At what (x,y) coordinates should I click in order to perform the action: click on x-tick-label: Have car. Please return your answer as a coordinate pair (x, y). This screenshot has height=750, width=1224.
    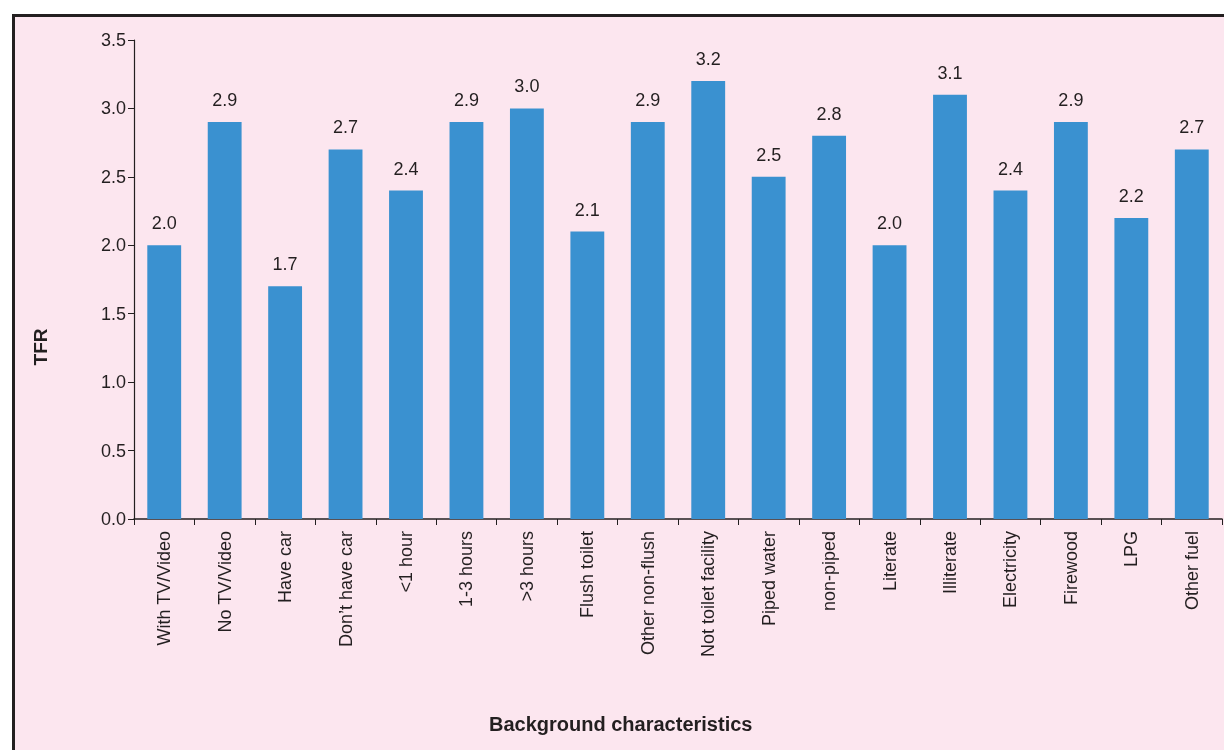
    Looking at the image, I should click on (285, 567).